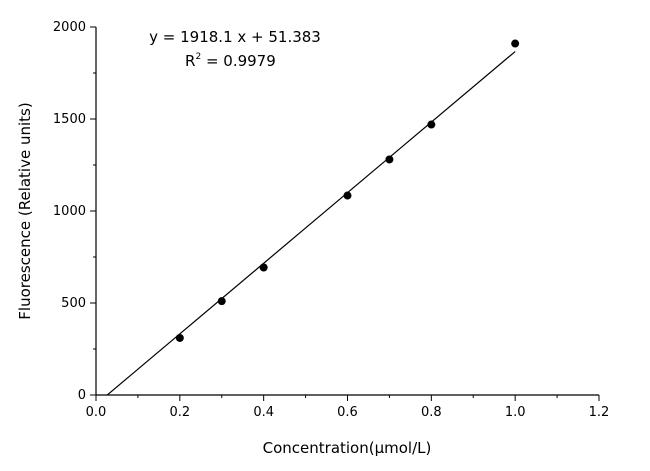 The height and width of the screenshot is (471, 650). I want to click on x-tick-label: 1.0, so click(515, 412).